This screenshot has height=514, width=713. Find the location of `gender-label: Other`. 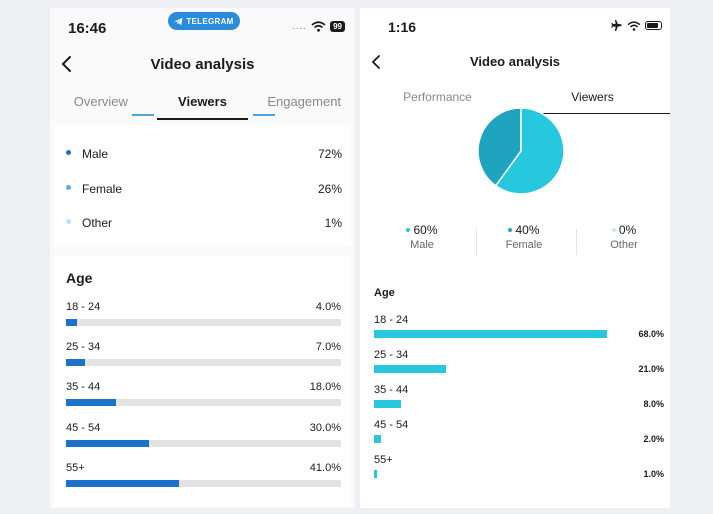

gender-label: Other is located at coordinates (97, 223).